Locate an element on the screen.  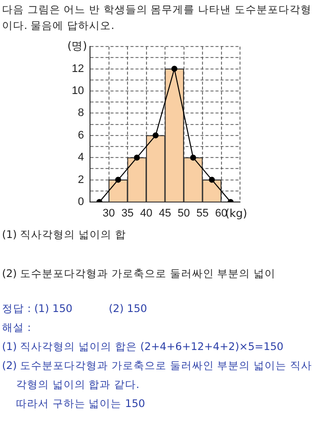
x-tick-label: 30 is located at coordinates (108, 214).